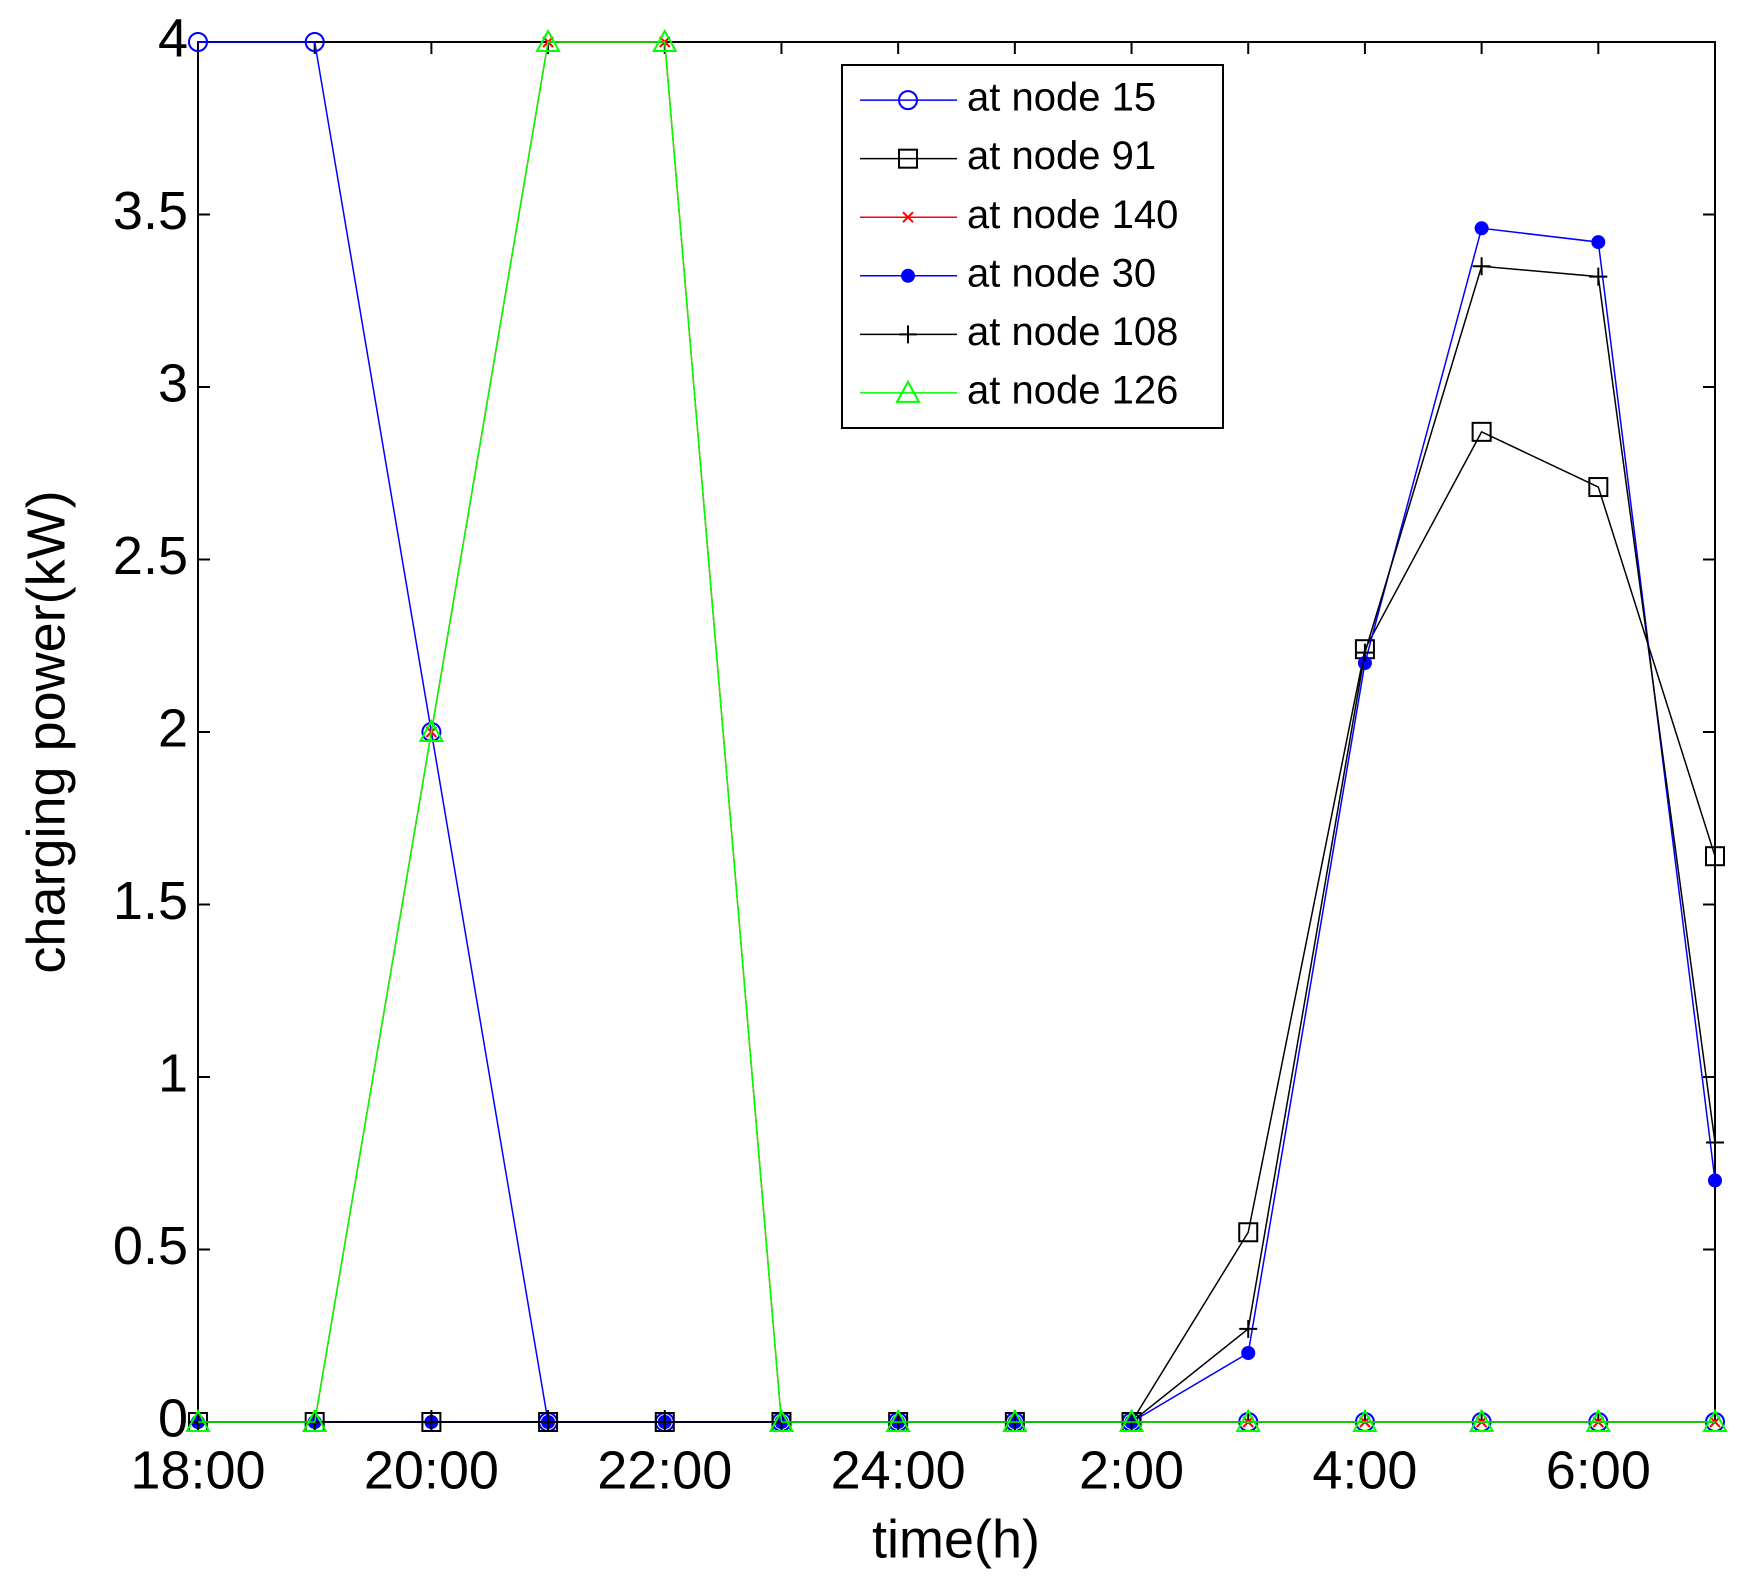 The height and width of the screenshot is (1587, 1749). Describe the element at coordinates (1072, 215) in the screenshot. I see `legend-label: at node 140` at that location.